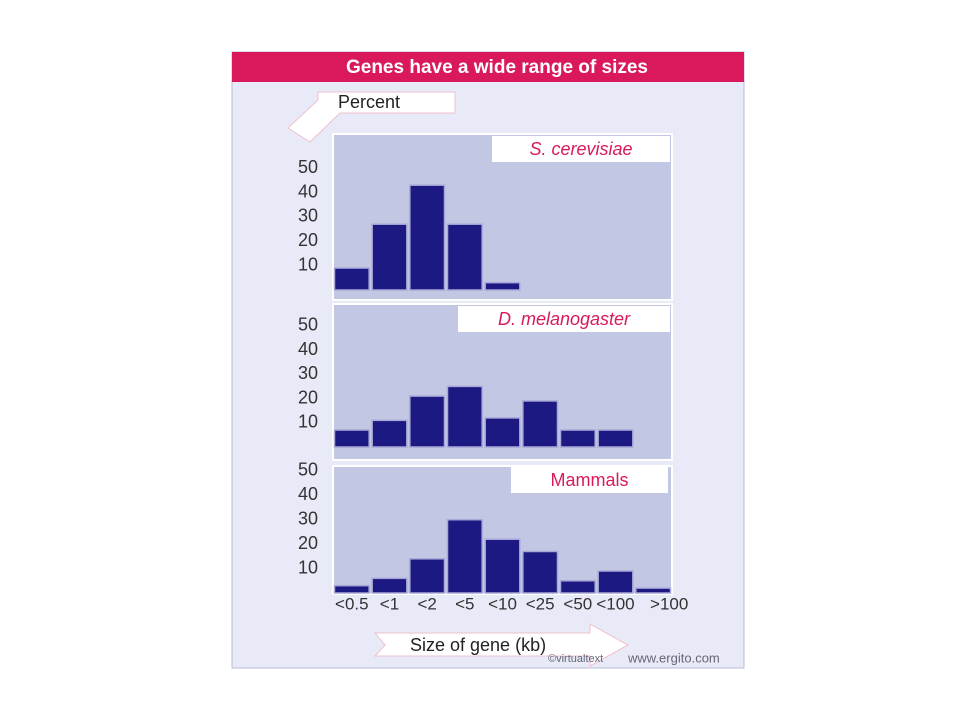  What do you see at coordinates (673, 657) in the screenshot?
I see `site: www.ergito.com` at bounding box center [673, 657].